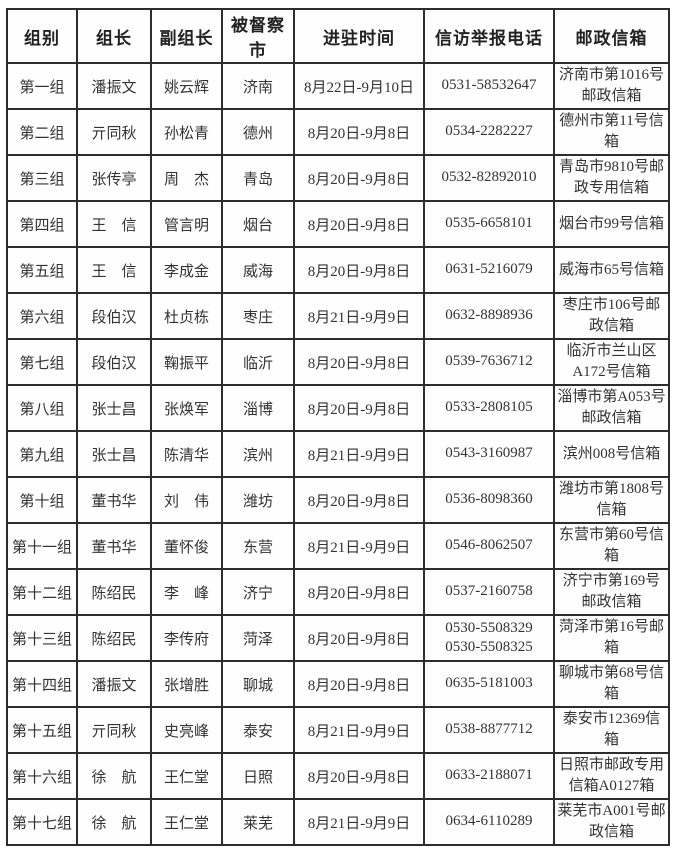 This screenshot has width=676, height=861. I want to click on deputy-cell: 陈清华, so click(186, 454).